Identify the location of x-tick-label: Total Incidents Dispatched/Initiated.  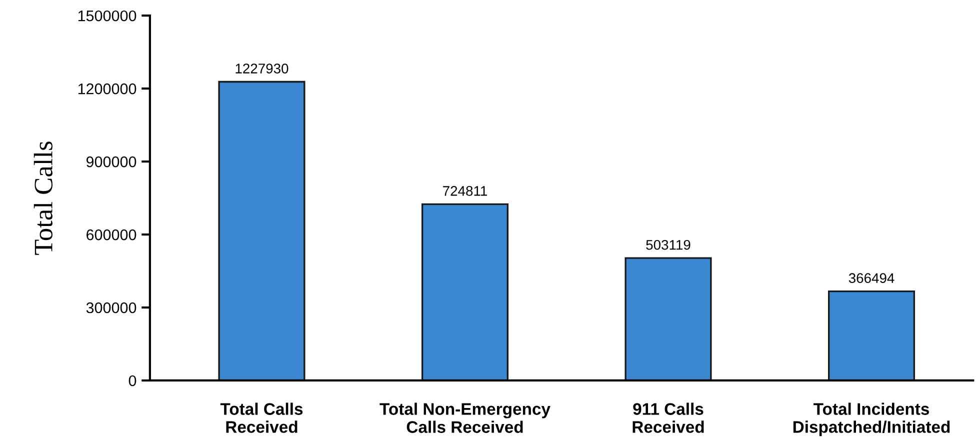
(871, 419).